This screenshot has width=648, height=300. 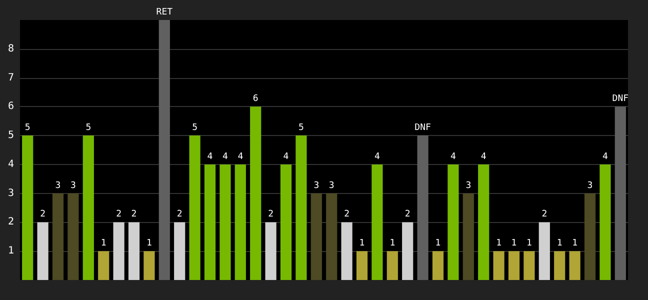 I want to click on y-tick-label: 3, so click(x=11, y=193).